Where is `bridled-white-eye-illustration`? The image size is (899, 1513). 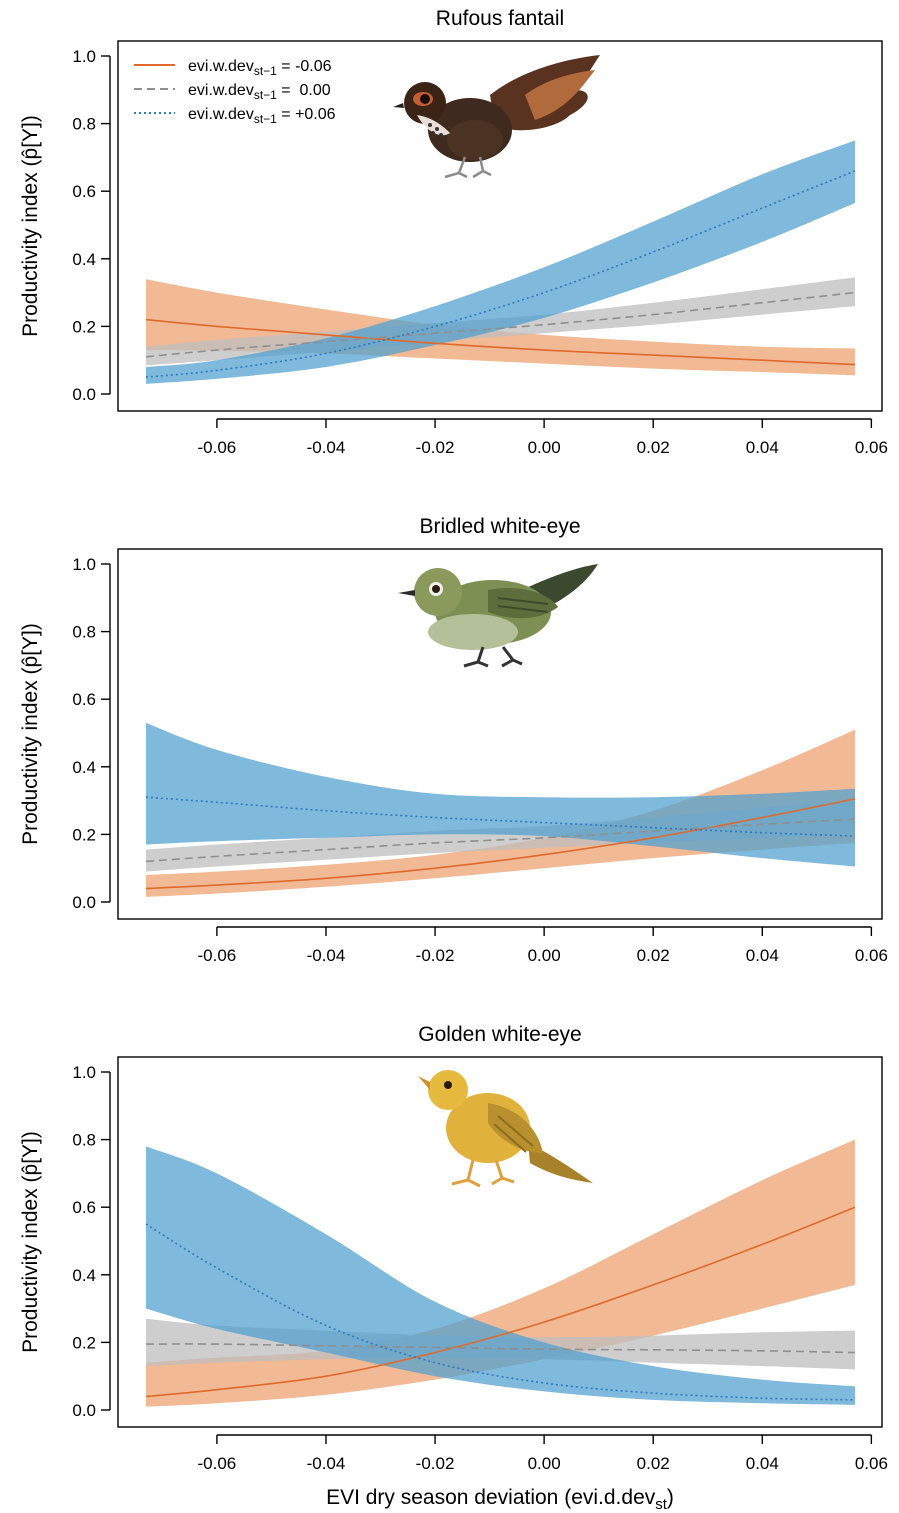 bridled-white-eye-illustration is located at coordinates (498, 616).